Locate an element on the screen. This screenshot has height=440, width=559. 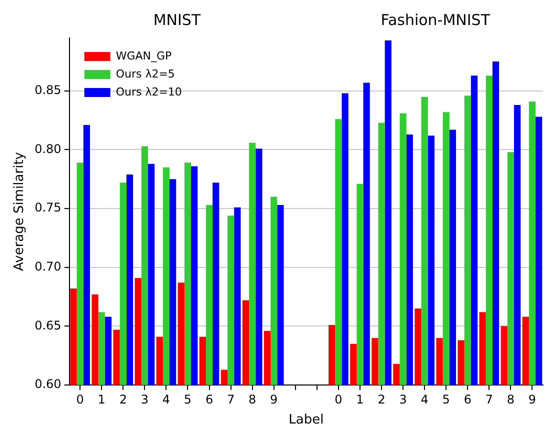
text: MNIST is located at coordinates (177, 19).